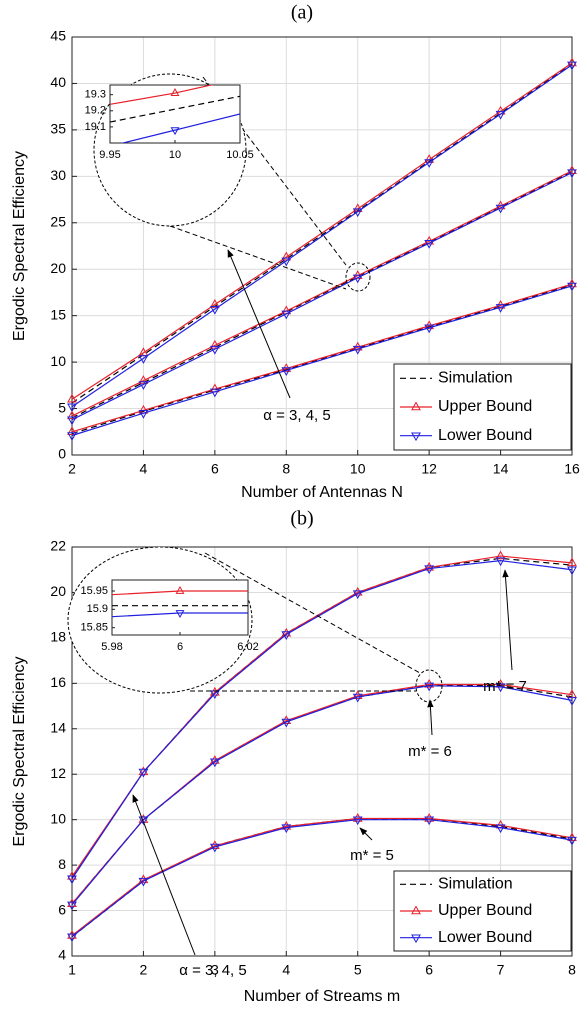  Describe the element at coordinates (72, 469) in the screenshot. I see `x-tick-label: 2` at that location.